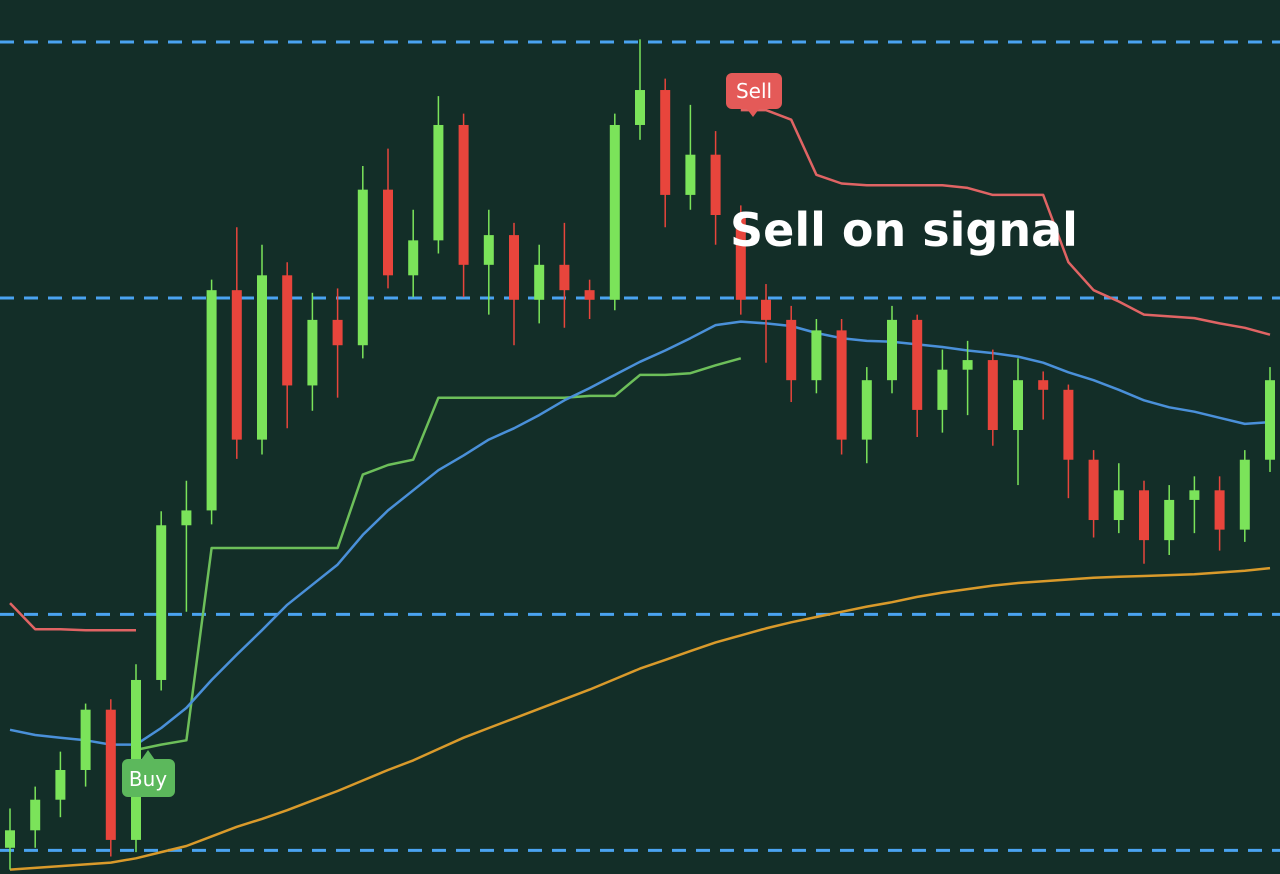 The height and width of the screenshot is (874, 1280). I want to click on buy-tag-text: Buy, so click(148, 779).